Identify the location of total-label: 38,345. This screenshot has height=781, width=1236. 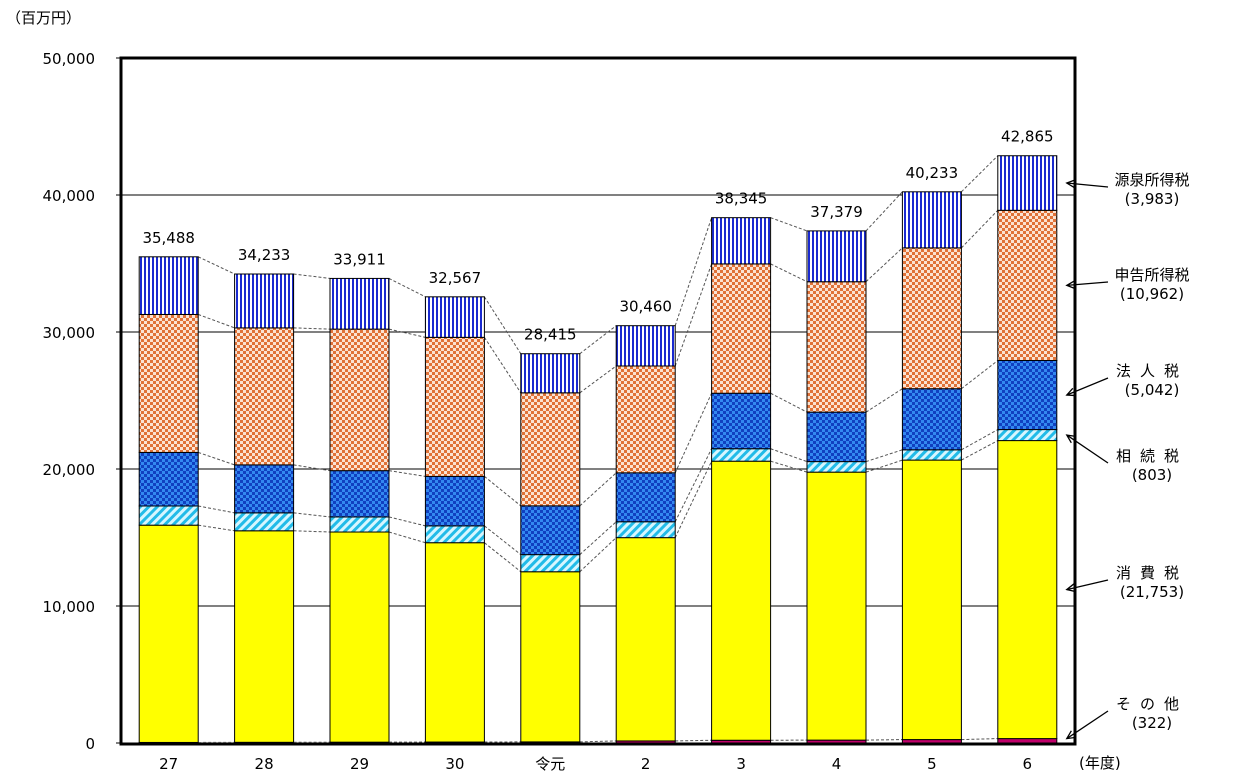
(741, 199).